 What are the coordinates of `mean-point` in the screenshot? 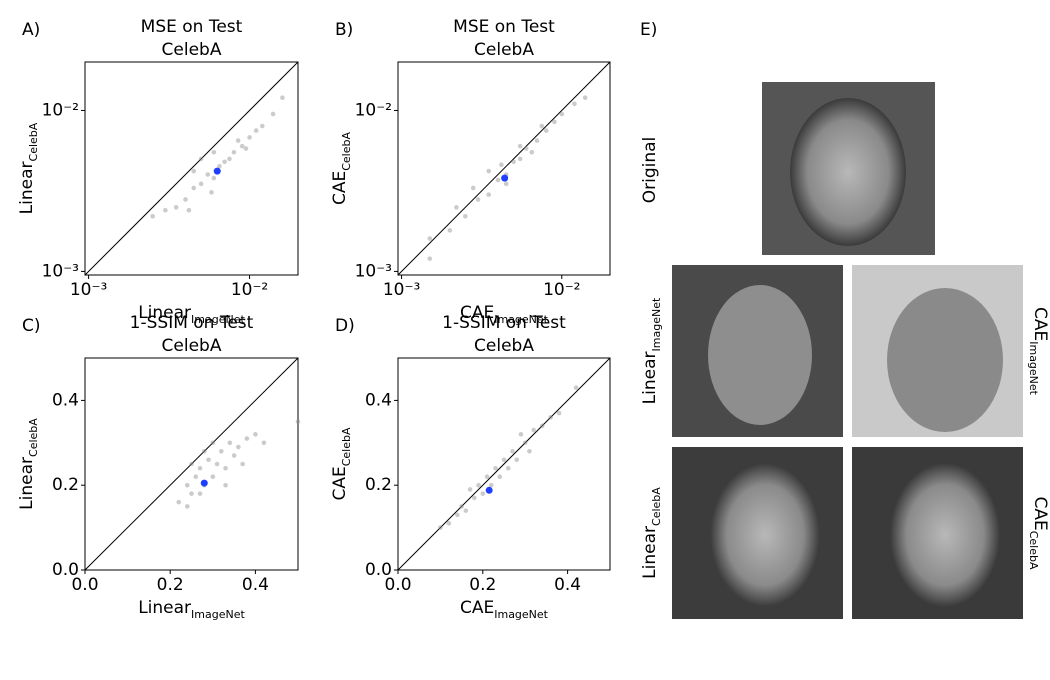 It's located at (217, 171).